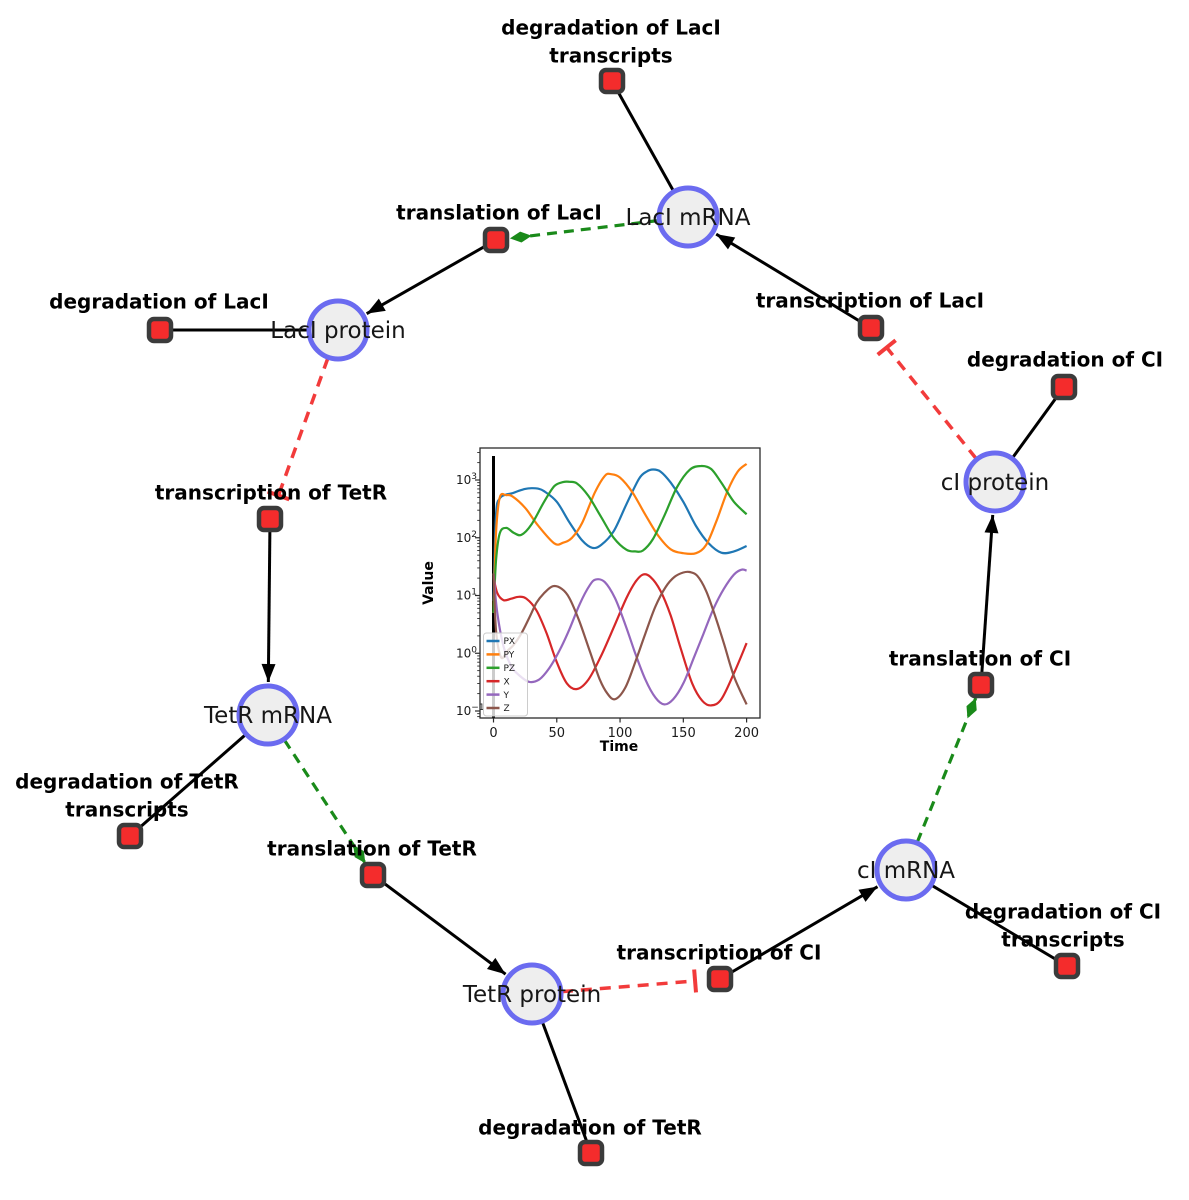  I want to click on reaction-label-deg_laci_tr-line2: transcripts, so click(610, 56).